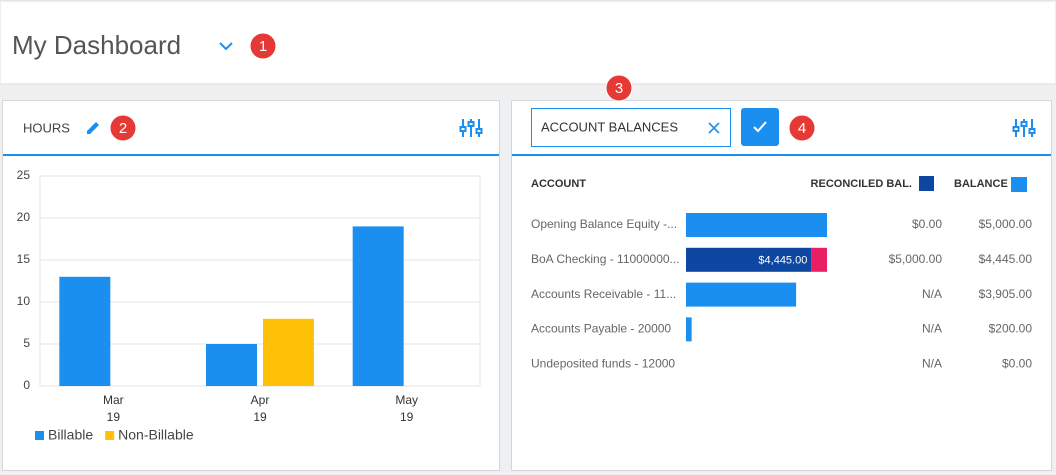 The height and width of the screenshot is (475, 1056). Describe the element at coordinates (96, 45) in the screenshot. I see `page-title: My Dashboard` at that location.